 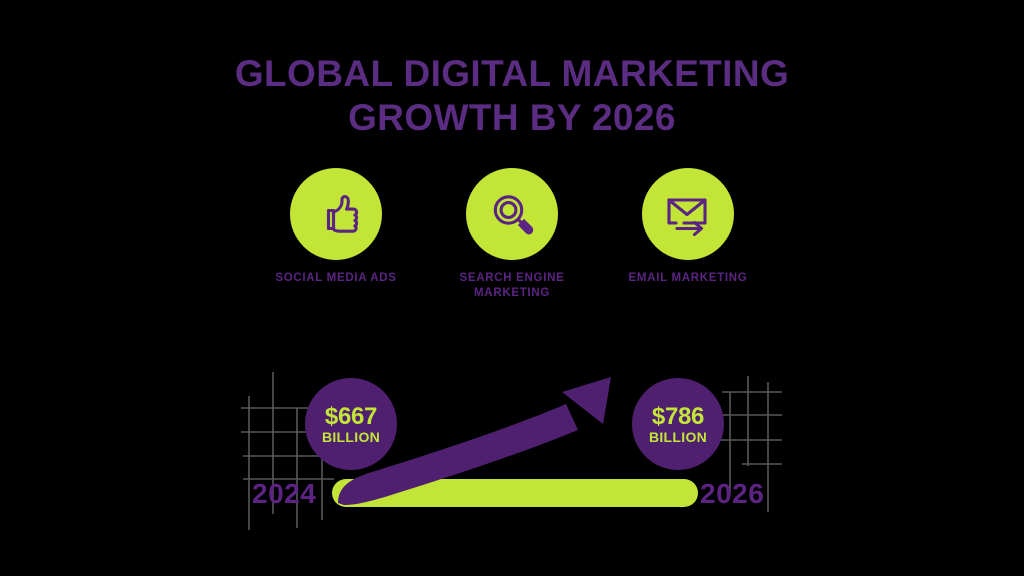 I want to click on channel-item-search-engine-marketing: SEARCH ENGINE MARKETING, so click(x=512, y=234).